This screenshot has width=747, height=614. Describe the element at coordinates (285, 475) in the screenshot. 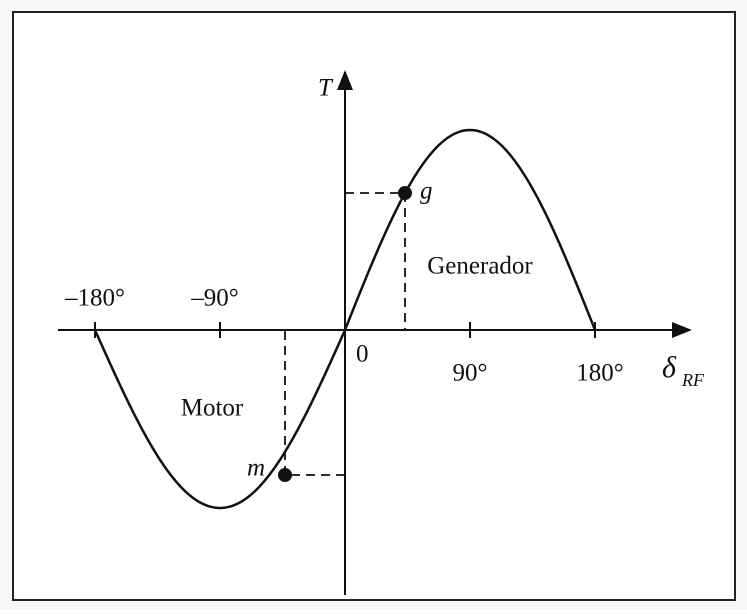

I see `point-m` at that location.